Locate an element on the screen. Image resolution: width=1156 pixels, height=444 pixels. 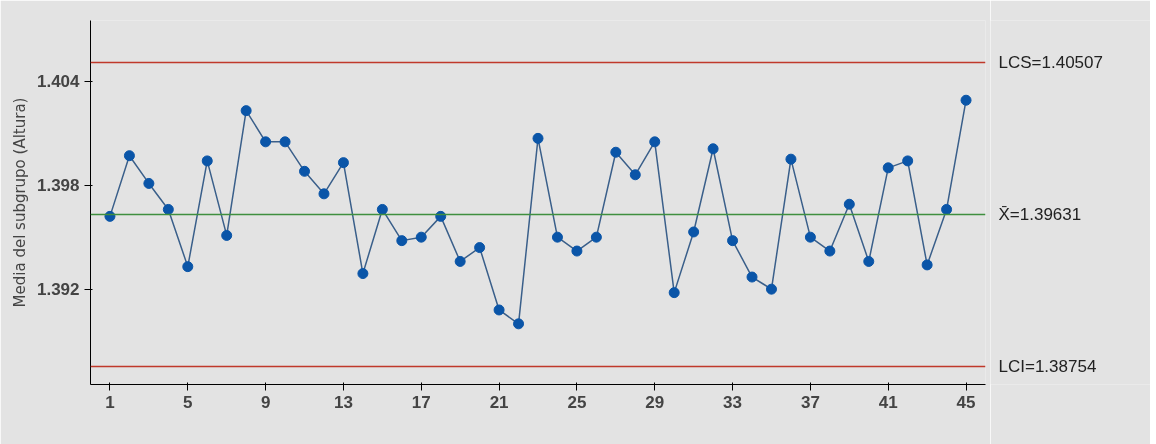
x-tick-label: 17 is located at coordinates (421, 402).